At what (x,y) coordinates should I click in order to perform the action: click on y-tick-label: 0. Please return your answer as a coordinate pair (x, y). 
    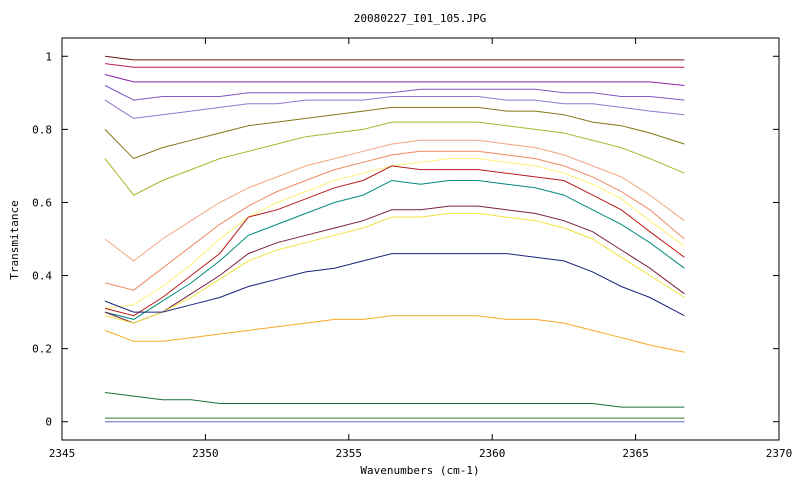
    Looking at the image, I should click on (48, 422).